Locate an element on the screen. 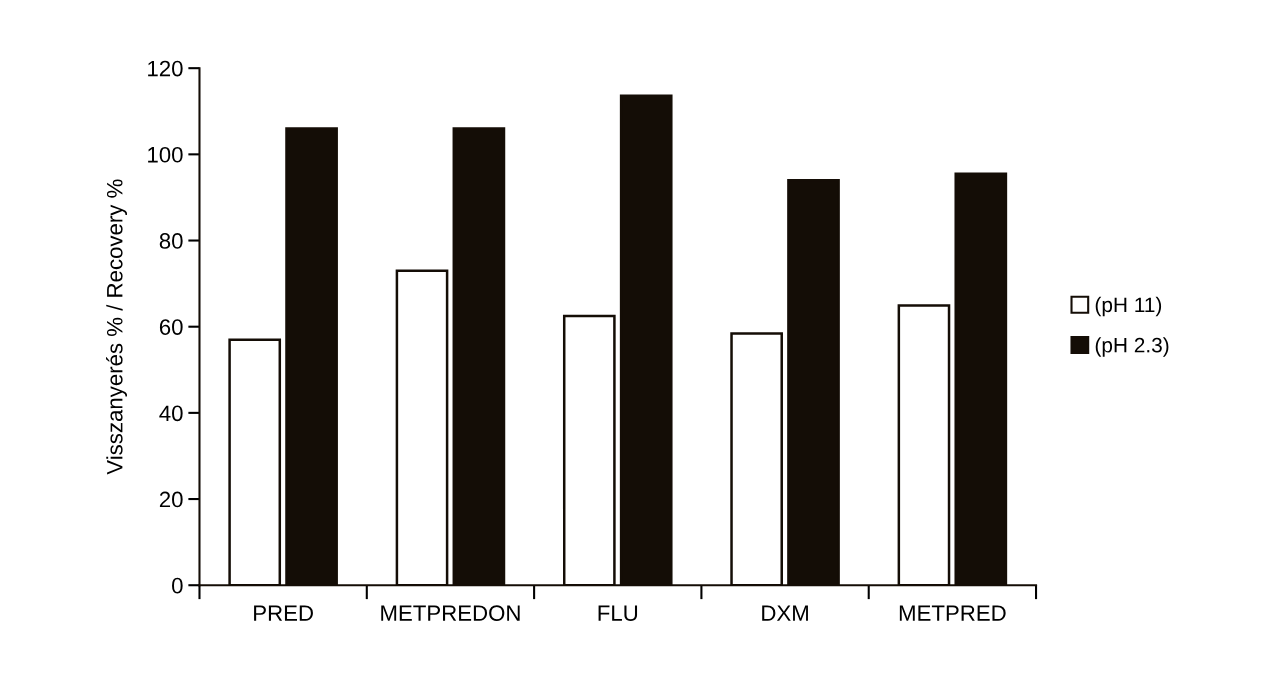 The width and height of the screenshot is (1287, 675). y-tick-label: 60 is located at coordinates (171, 327).